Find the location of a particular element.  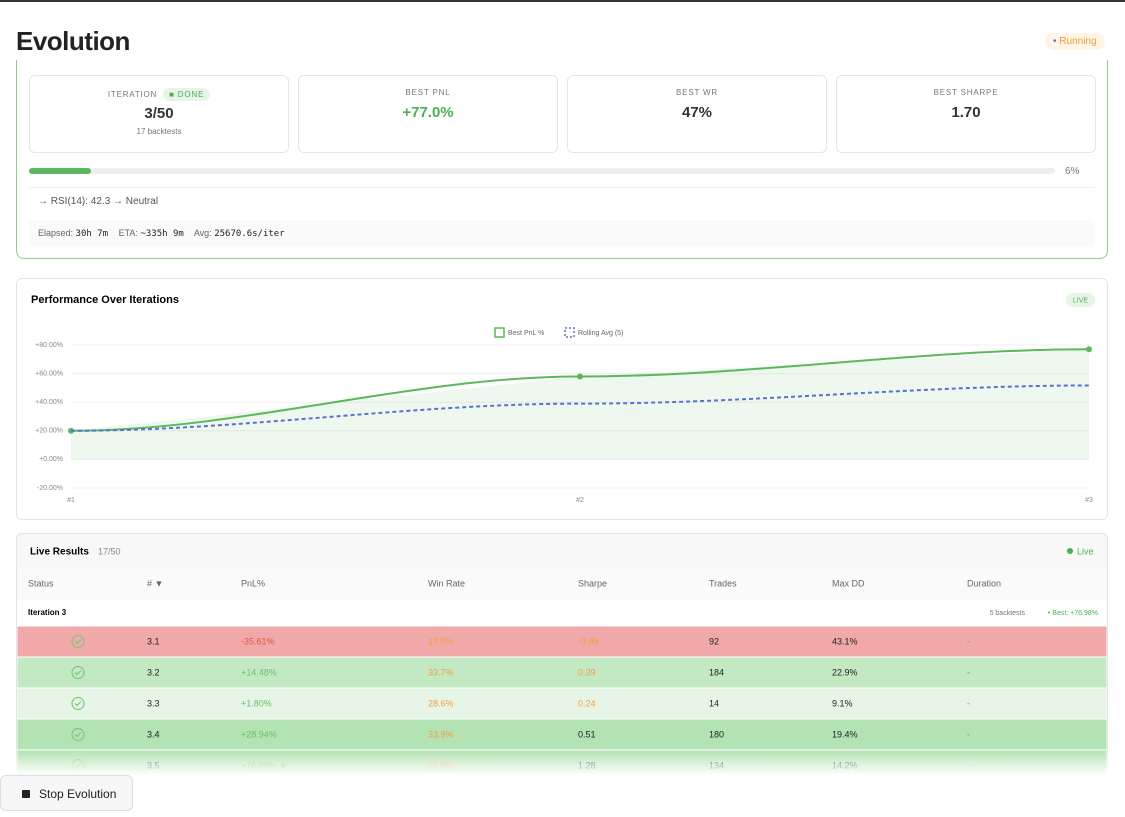

status-text: Running is located at coordinates (1078, 41).